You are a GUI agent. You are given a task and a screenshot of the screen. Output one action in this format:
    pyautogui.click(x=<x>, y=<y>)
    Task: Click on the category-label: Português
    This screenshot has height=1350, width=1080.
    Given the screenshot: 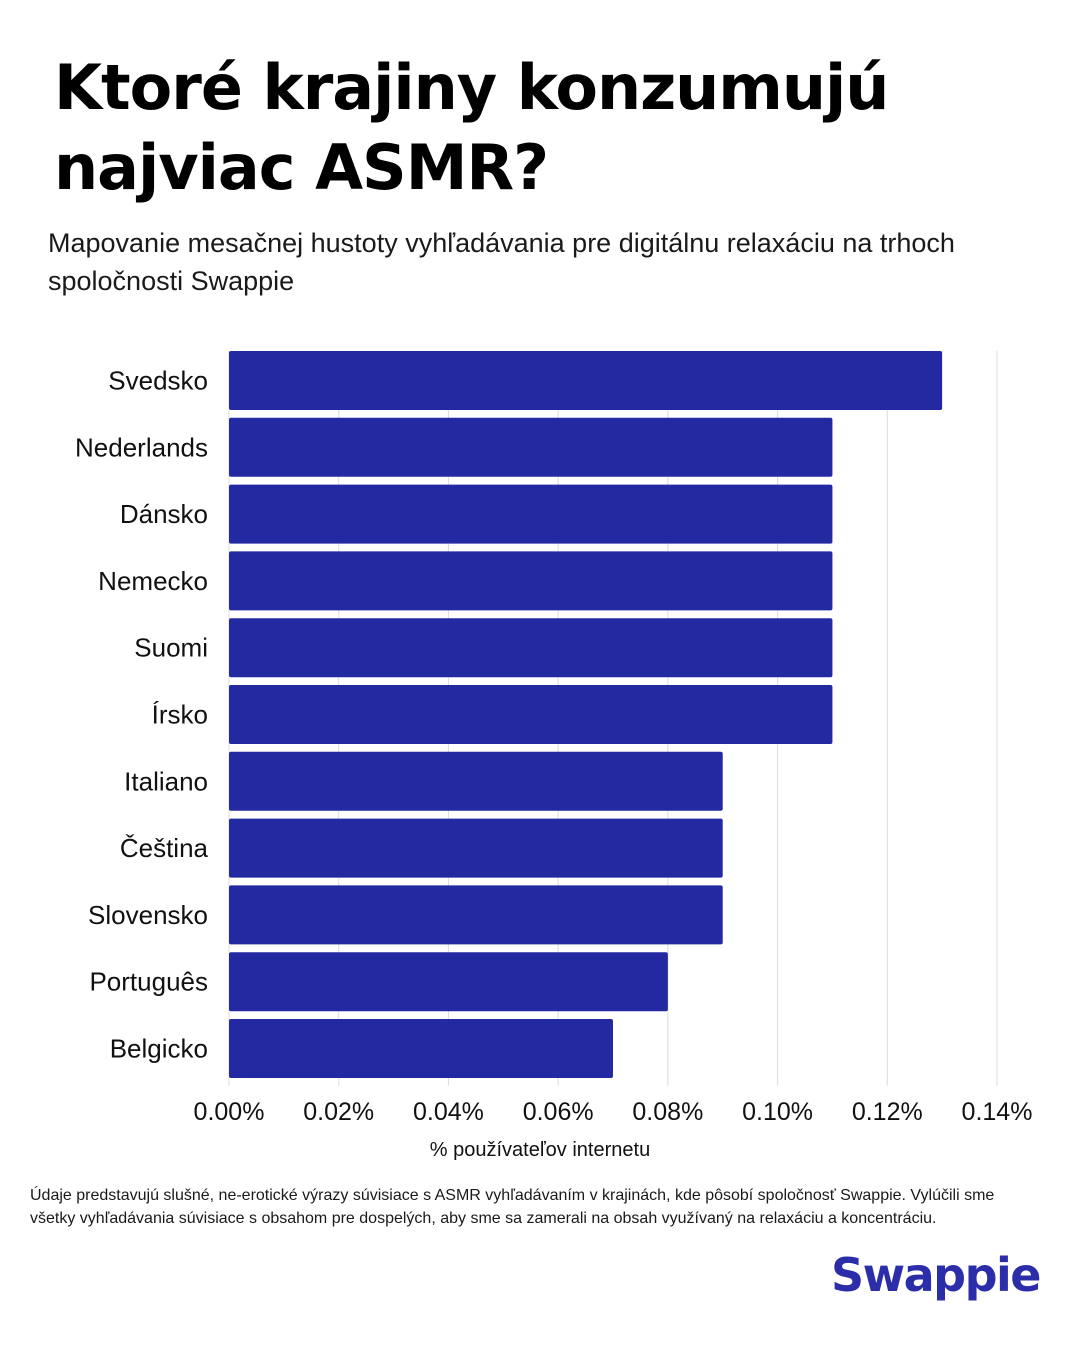 What is the action you would take?
    pyautogui.click(x=148, y=982)
    